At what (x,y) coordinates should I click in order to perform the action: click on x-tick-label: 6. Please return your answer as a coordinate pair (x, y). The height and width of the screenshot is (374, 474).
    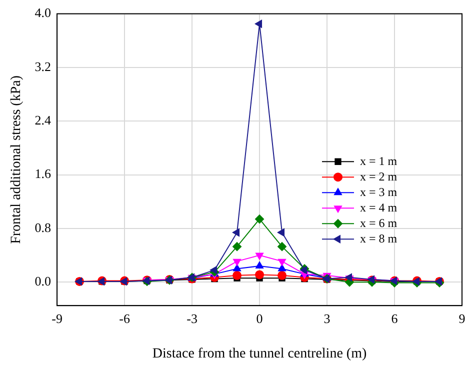
    Looking at the image, I should click on (394, 318).